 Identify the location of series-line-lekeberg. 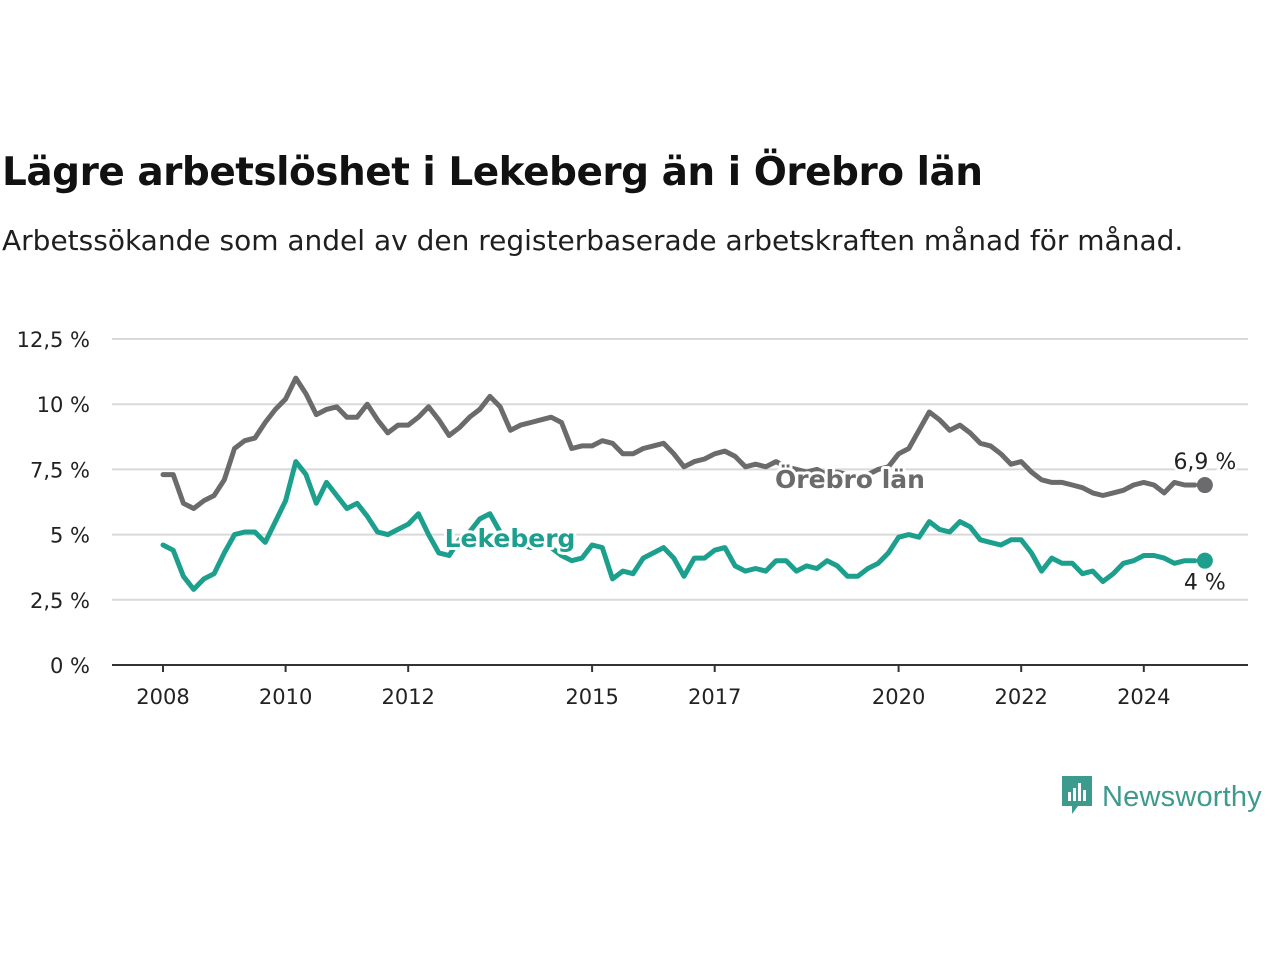
(679, 525).